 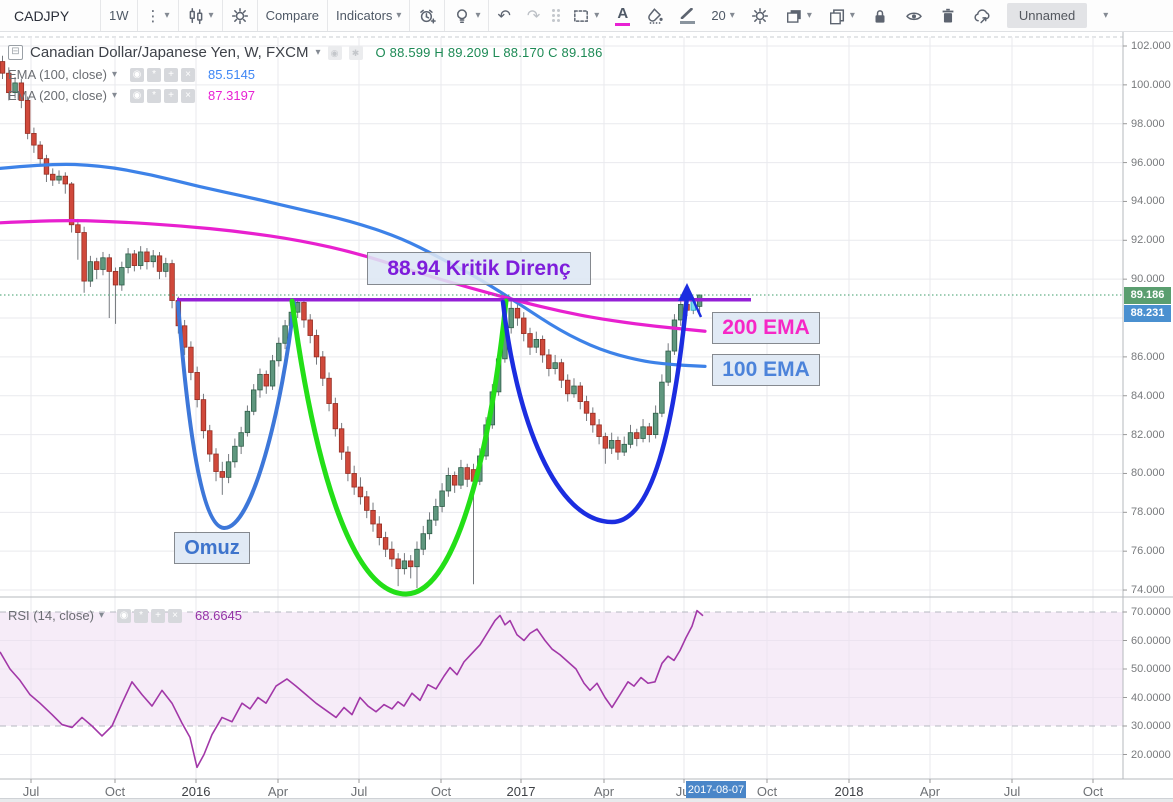 I want to click on top-toolbar: CADJPY 1W ⋮ ▾ ▾ Compare Indicators ▾, so click(x=586, y=16).